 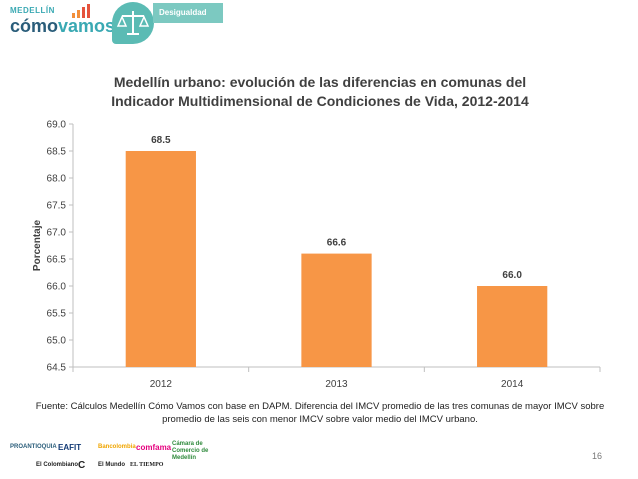 What do you see at coordinates (81, 11) in the screenshot?
I see `logo-bars-icon` at bounding box center [81, 11].